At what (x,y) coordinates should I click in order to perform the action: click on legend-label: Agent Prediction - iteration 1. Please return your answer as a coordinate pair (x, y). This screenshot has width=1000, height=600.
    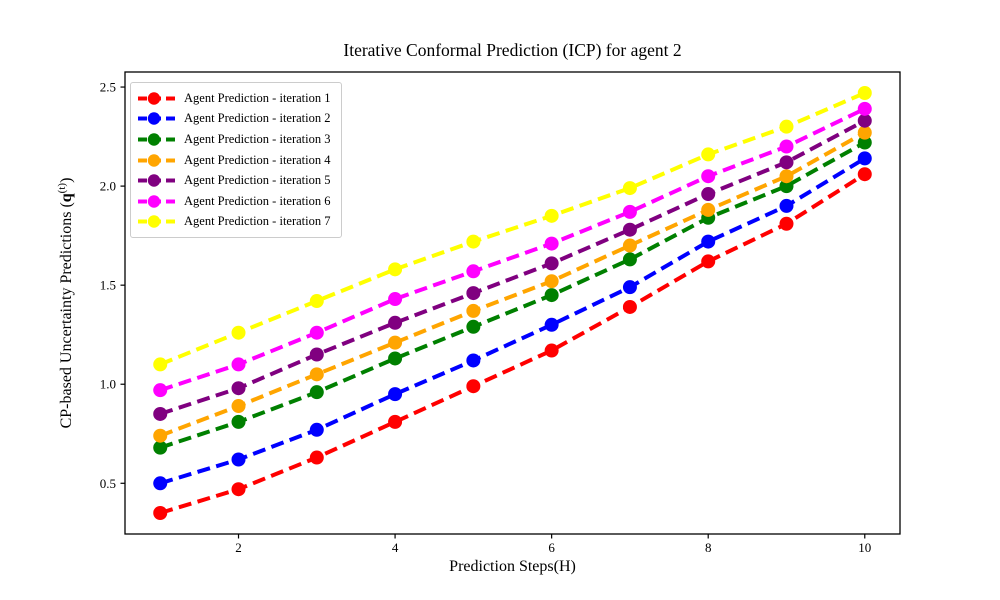
    Looking at the image, I should click on (257, 97).